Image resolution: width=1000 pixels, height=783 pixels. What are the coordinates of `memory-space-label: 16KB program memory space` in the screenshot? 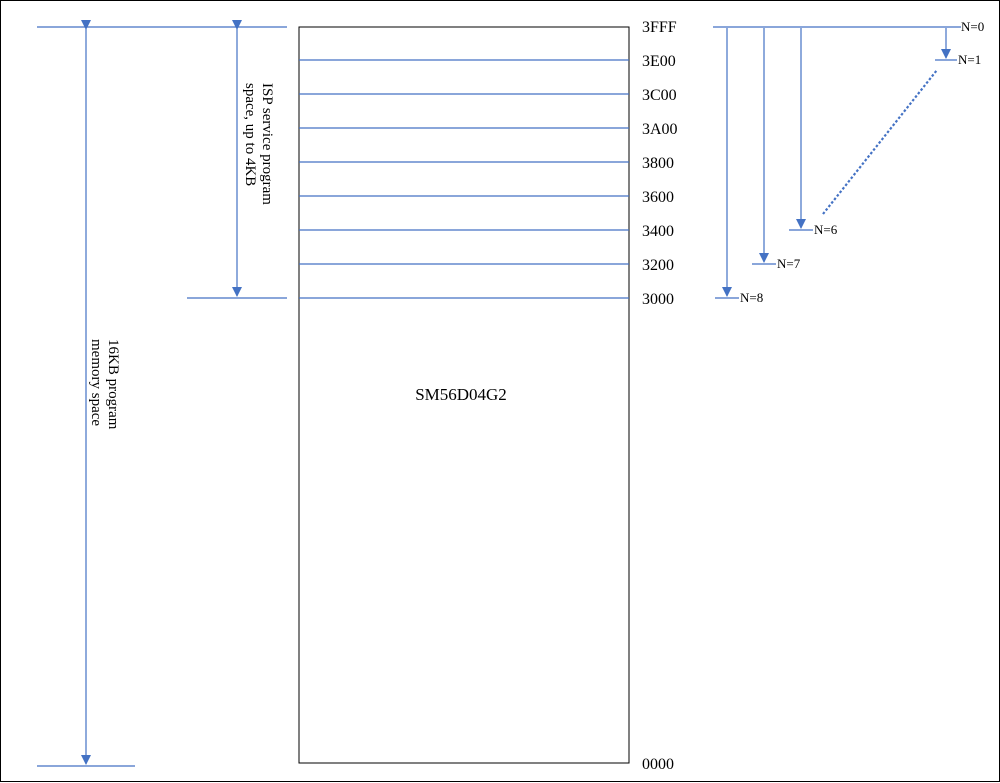 It's located at (104, 384).